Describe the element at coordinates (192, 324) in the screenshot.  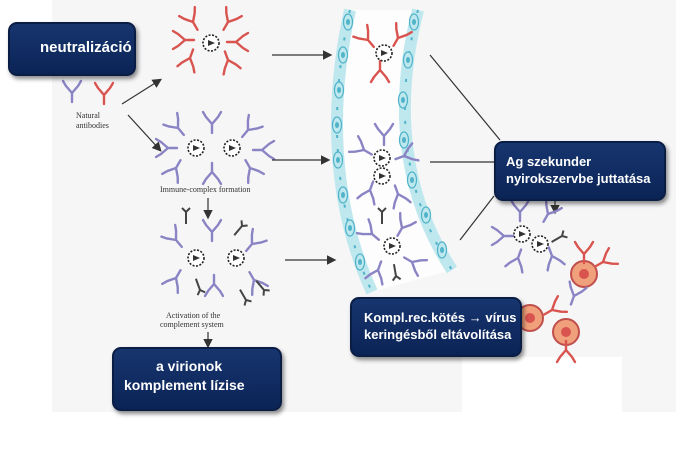
I see `activation-label-line2: complement system` at that location.